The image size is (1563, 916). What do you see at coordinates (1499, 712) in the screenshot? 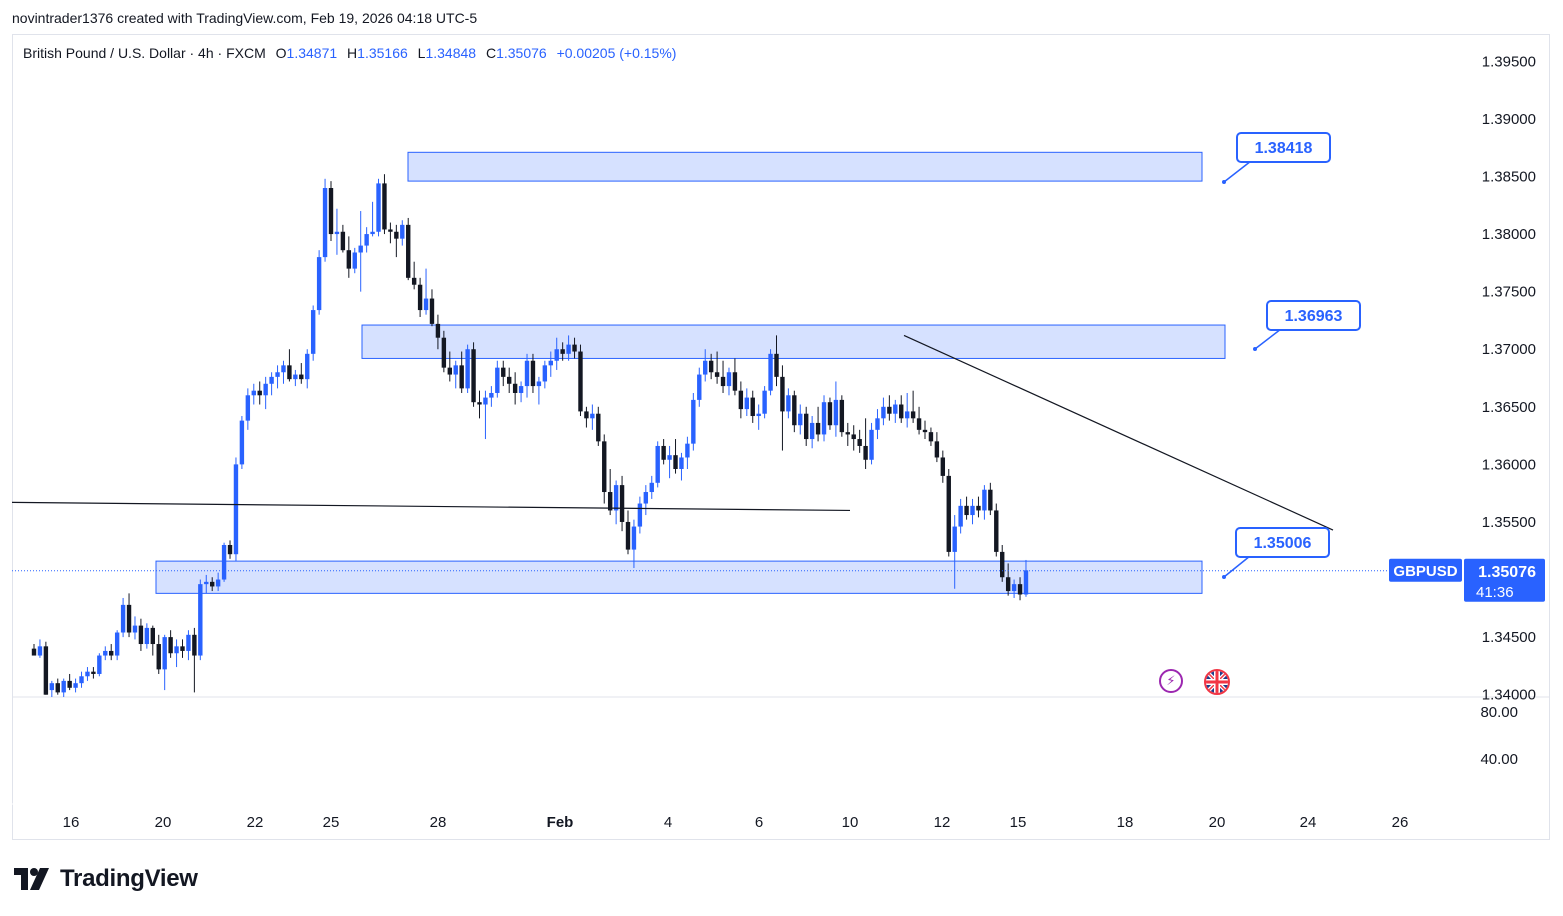
I see `indicator-axis-label: 80.00` at bounding box center [1499, 712].